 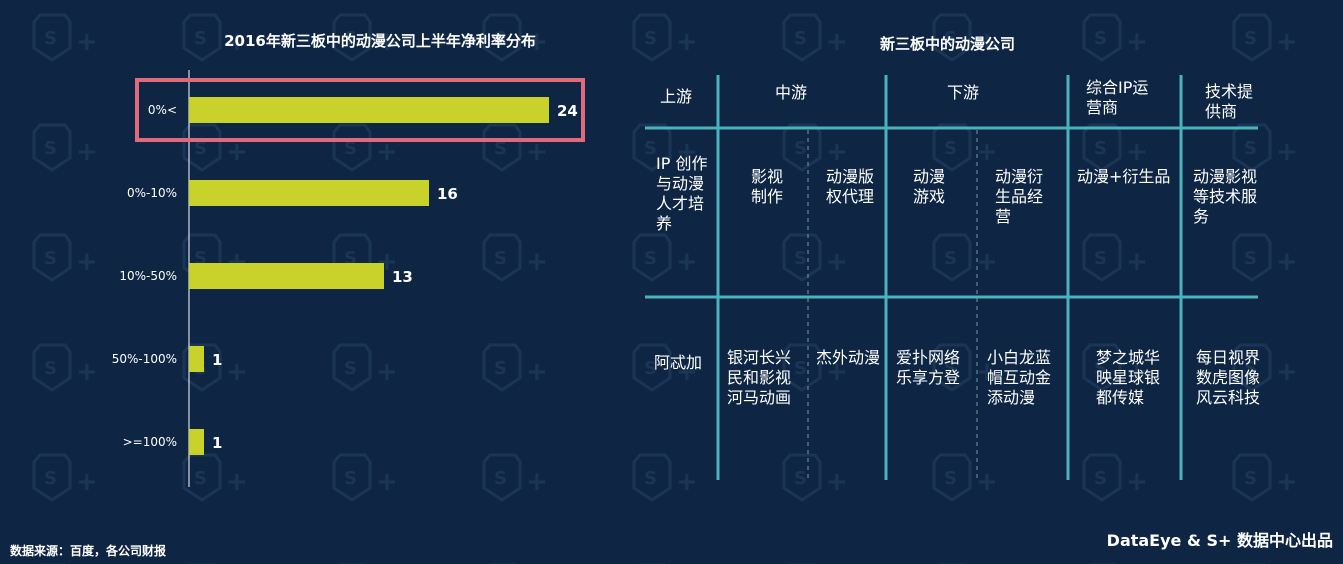 What do you see at coordinates (1019, 377) in the screenshot?
I see `companies-merch: 小白龙蓝帽互动金添动漫` at bounding box center [1019, 377].